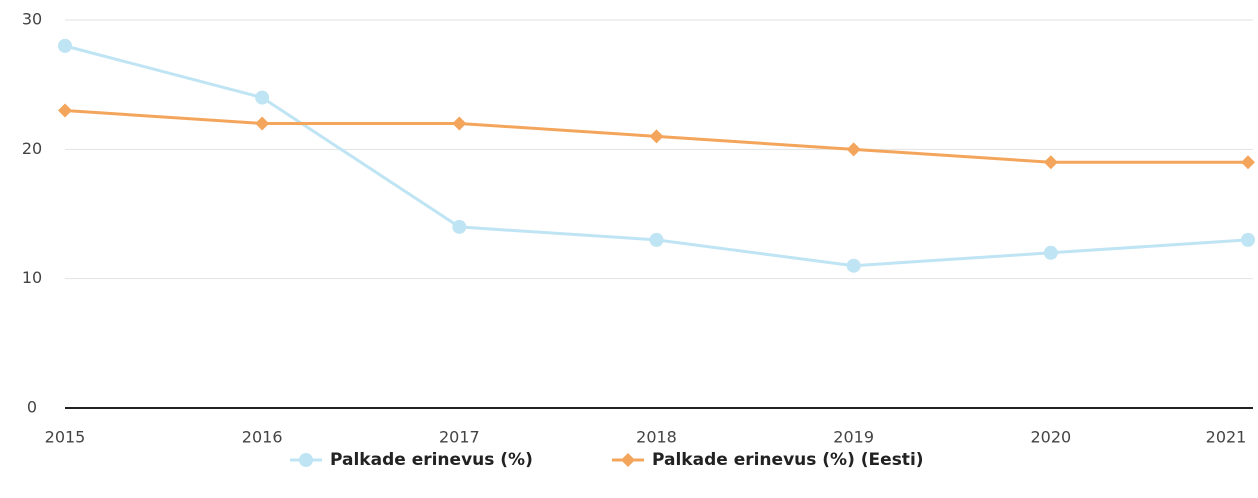 This screenshot has height=498, width=1258. Describe the element at coordinates (853, 437) in the screenshot. I see `x-tick-label: 2019` at that location.